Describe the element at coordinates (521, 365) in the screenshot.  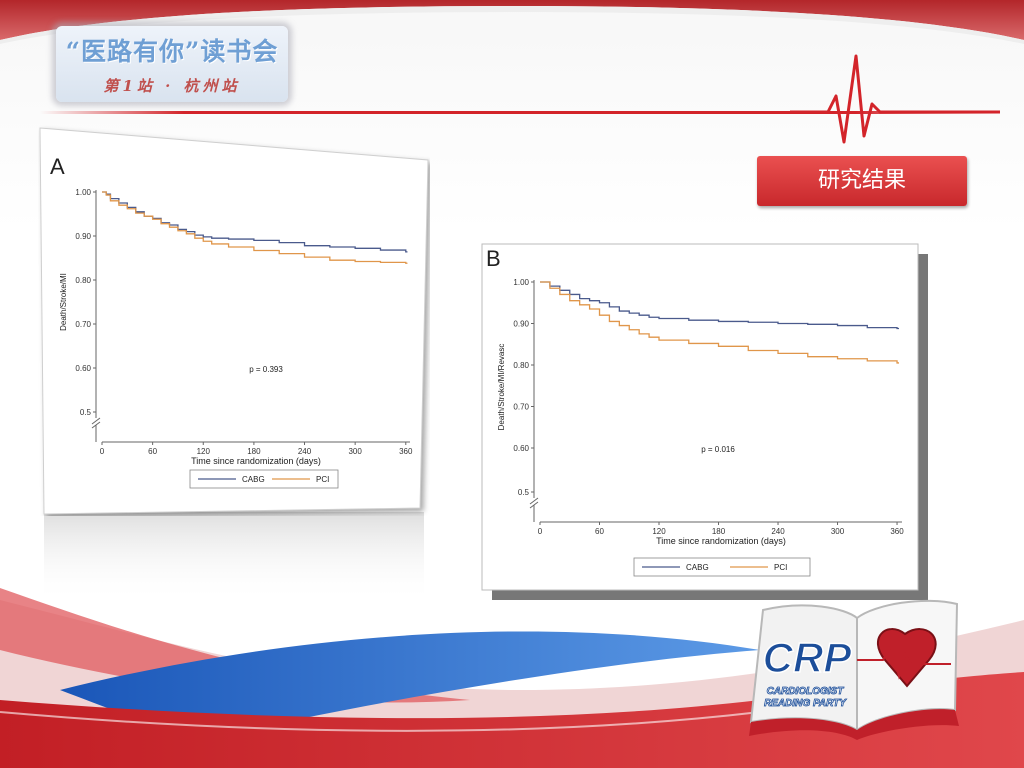
I see `chart-b-y-tick-label: 0.80` at that location.